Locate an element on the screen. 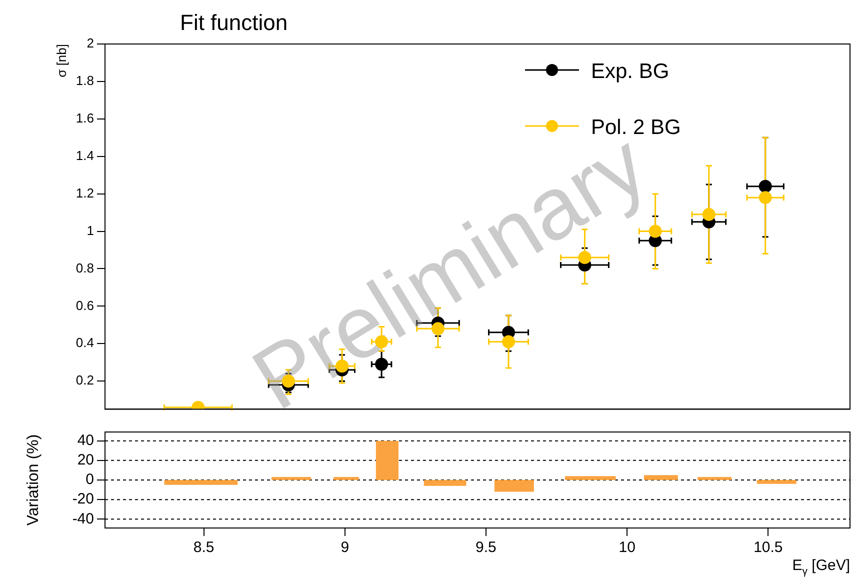 The width and height of the screenshot is (858, 577). y-axis-title: Variation (%) is located at coordinates (33, 480).